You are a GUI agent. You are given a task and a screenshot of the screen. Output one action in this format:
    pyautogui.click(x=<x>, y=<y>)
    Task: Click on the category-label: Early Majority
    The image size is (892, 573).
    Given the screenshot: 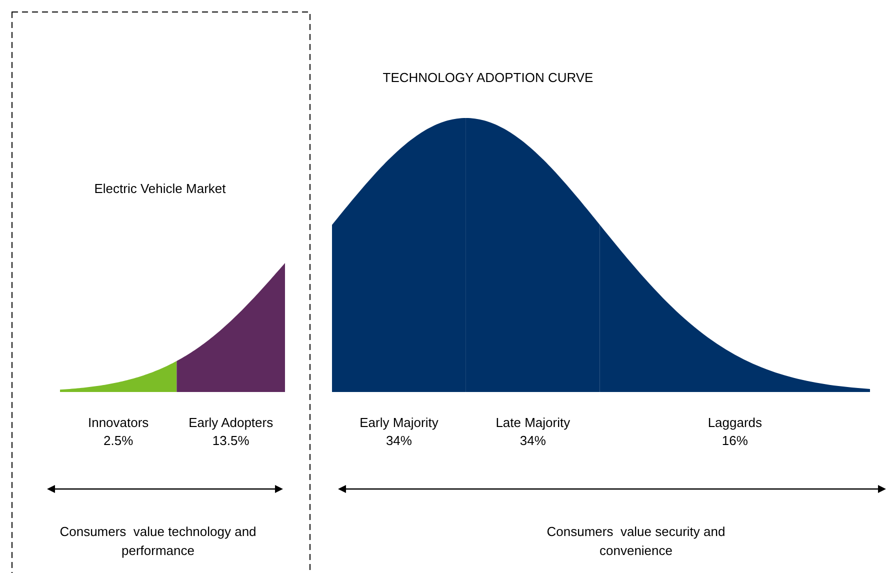 What is the action you would take?
    pyautogui.click(x=399, y=422)
    